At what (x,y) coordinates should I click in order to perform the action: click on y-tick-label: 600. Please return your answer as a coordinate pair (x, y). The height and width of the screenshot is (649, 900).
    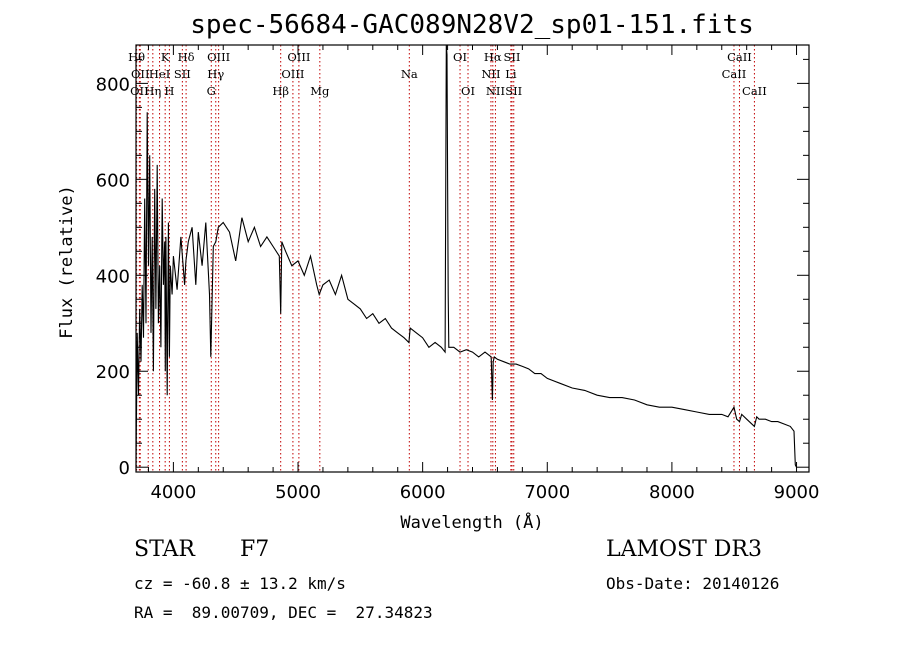
    Looking at the image, I should click on (113, 180).